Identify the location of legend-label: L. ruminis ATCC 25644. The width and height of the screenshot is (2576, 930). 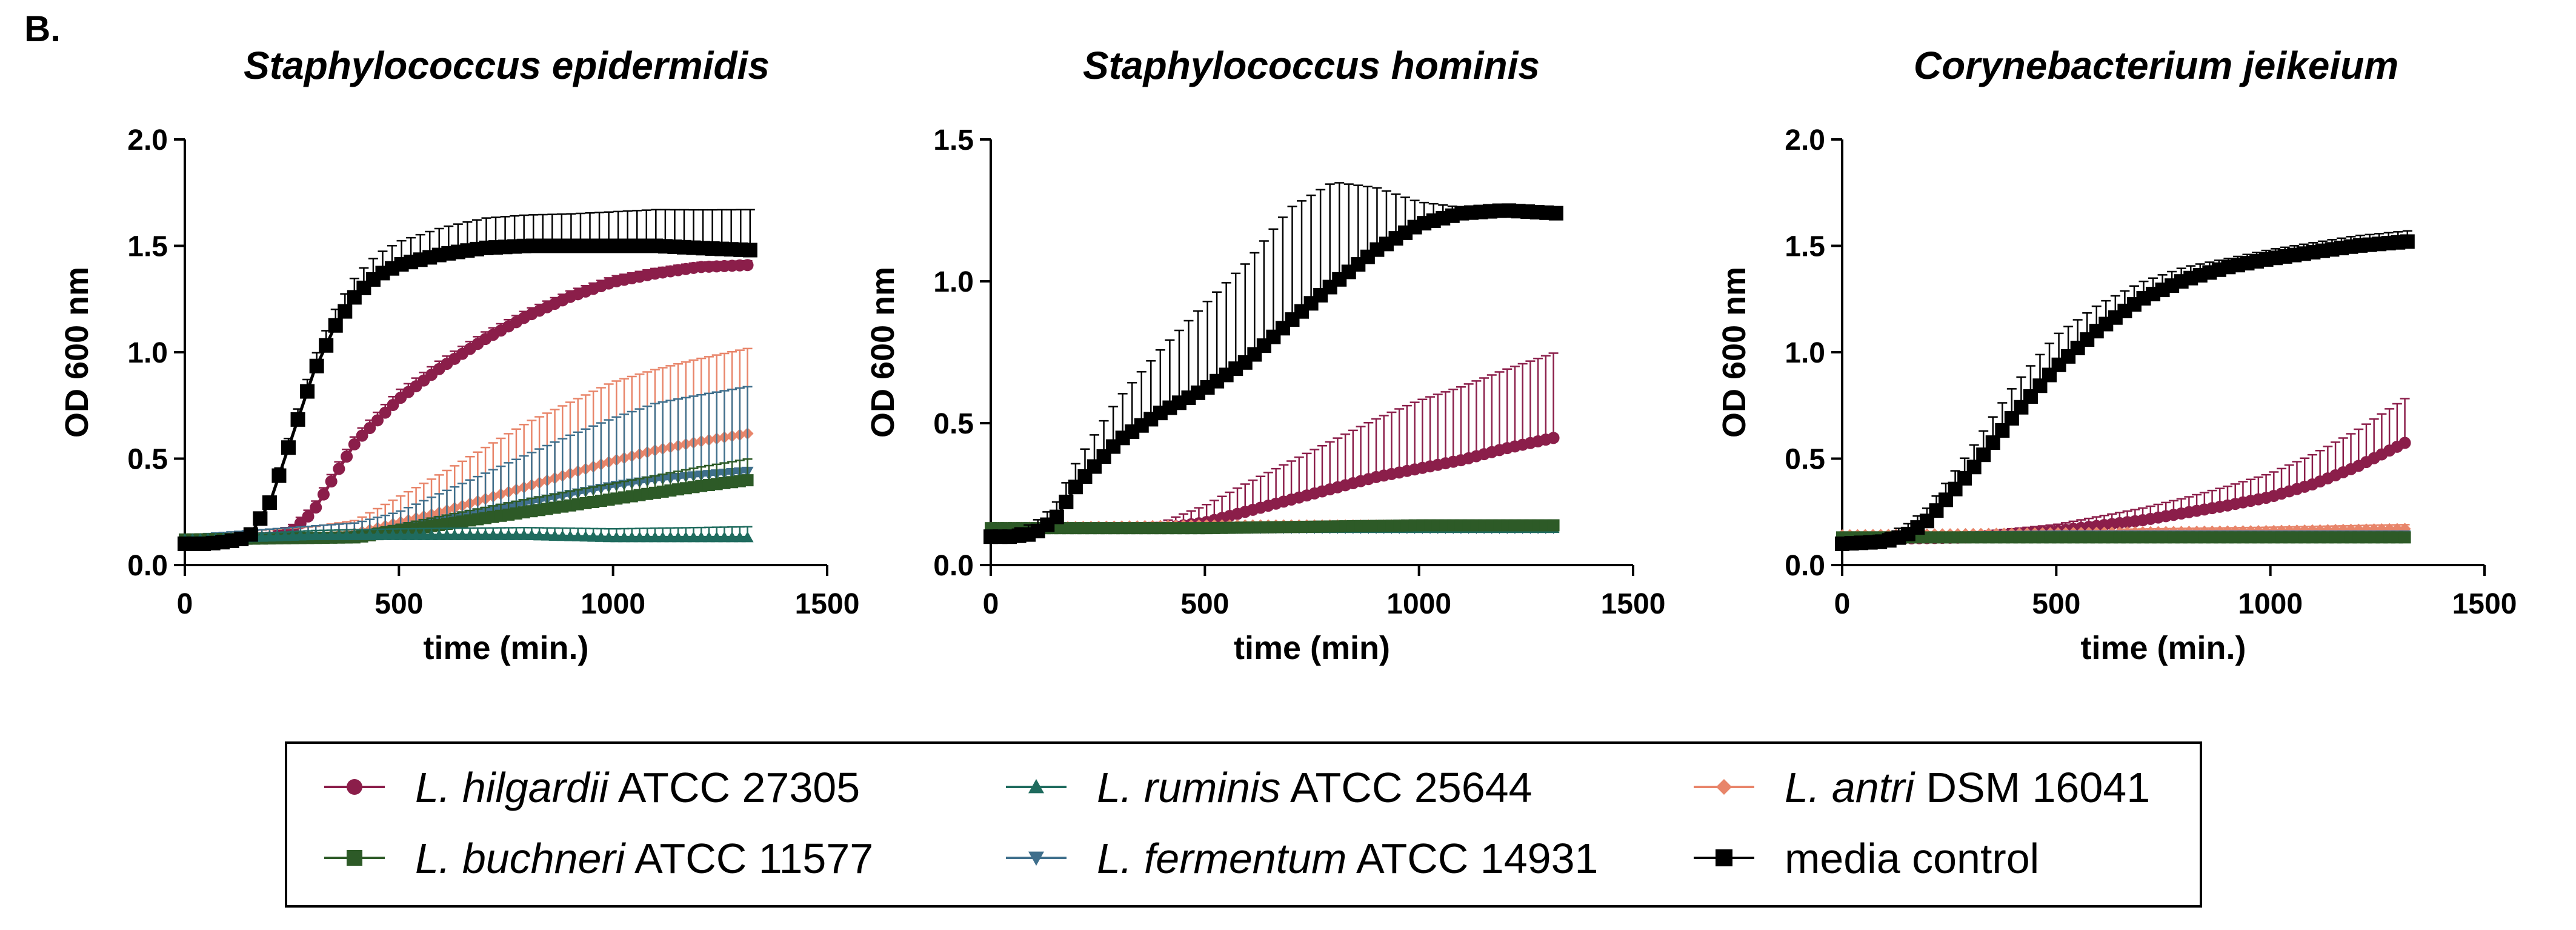
(1315, 787).